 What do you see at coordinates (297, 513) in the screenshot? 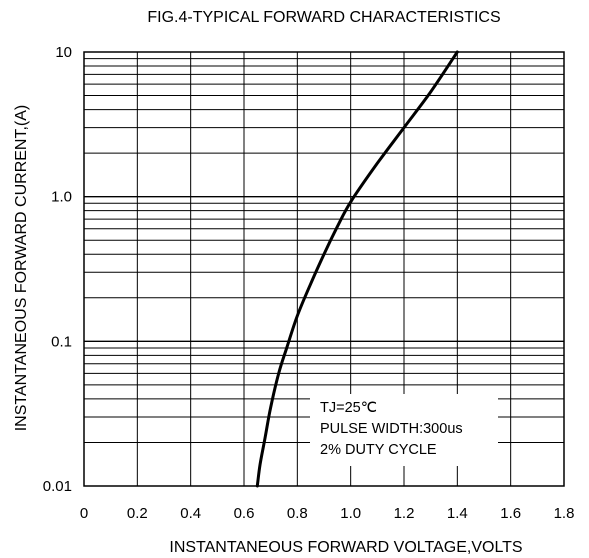
I see `x-tick-label: 0.8` at bounding box center [297, 513].